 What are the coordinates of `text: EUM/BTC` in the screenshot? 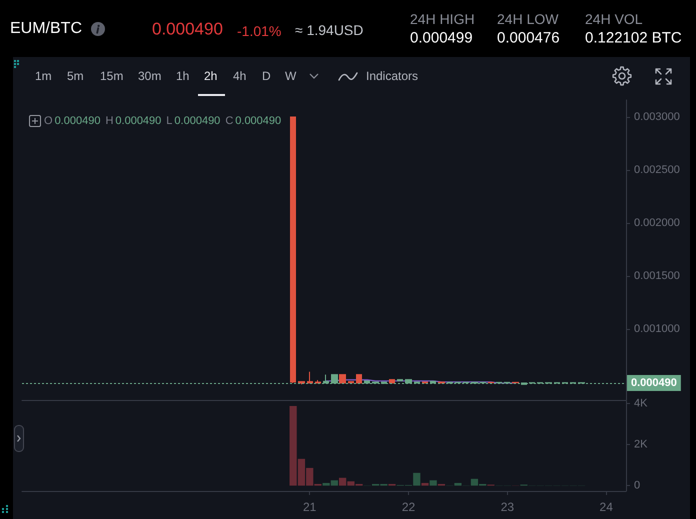 It's located at (46, 28).